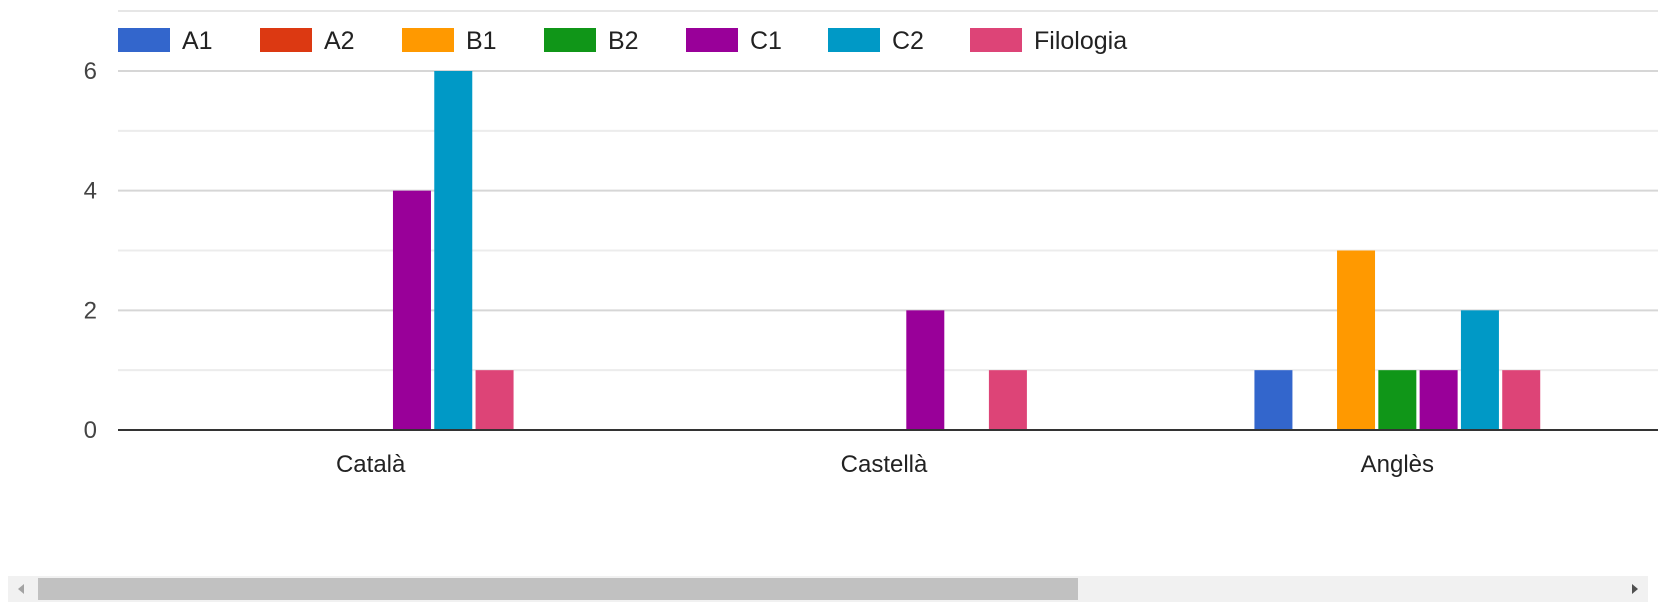  Describe the element at coordinates (90, 71) in the screenshot. I see `y-tick-label: 6` at that location.